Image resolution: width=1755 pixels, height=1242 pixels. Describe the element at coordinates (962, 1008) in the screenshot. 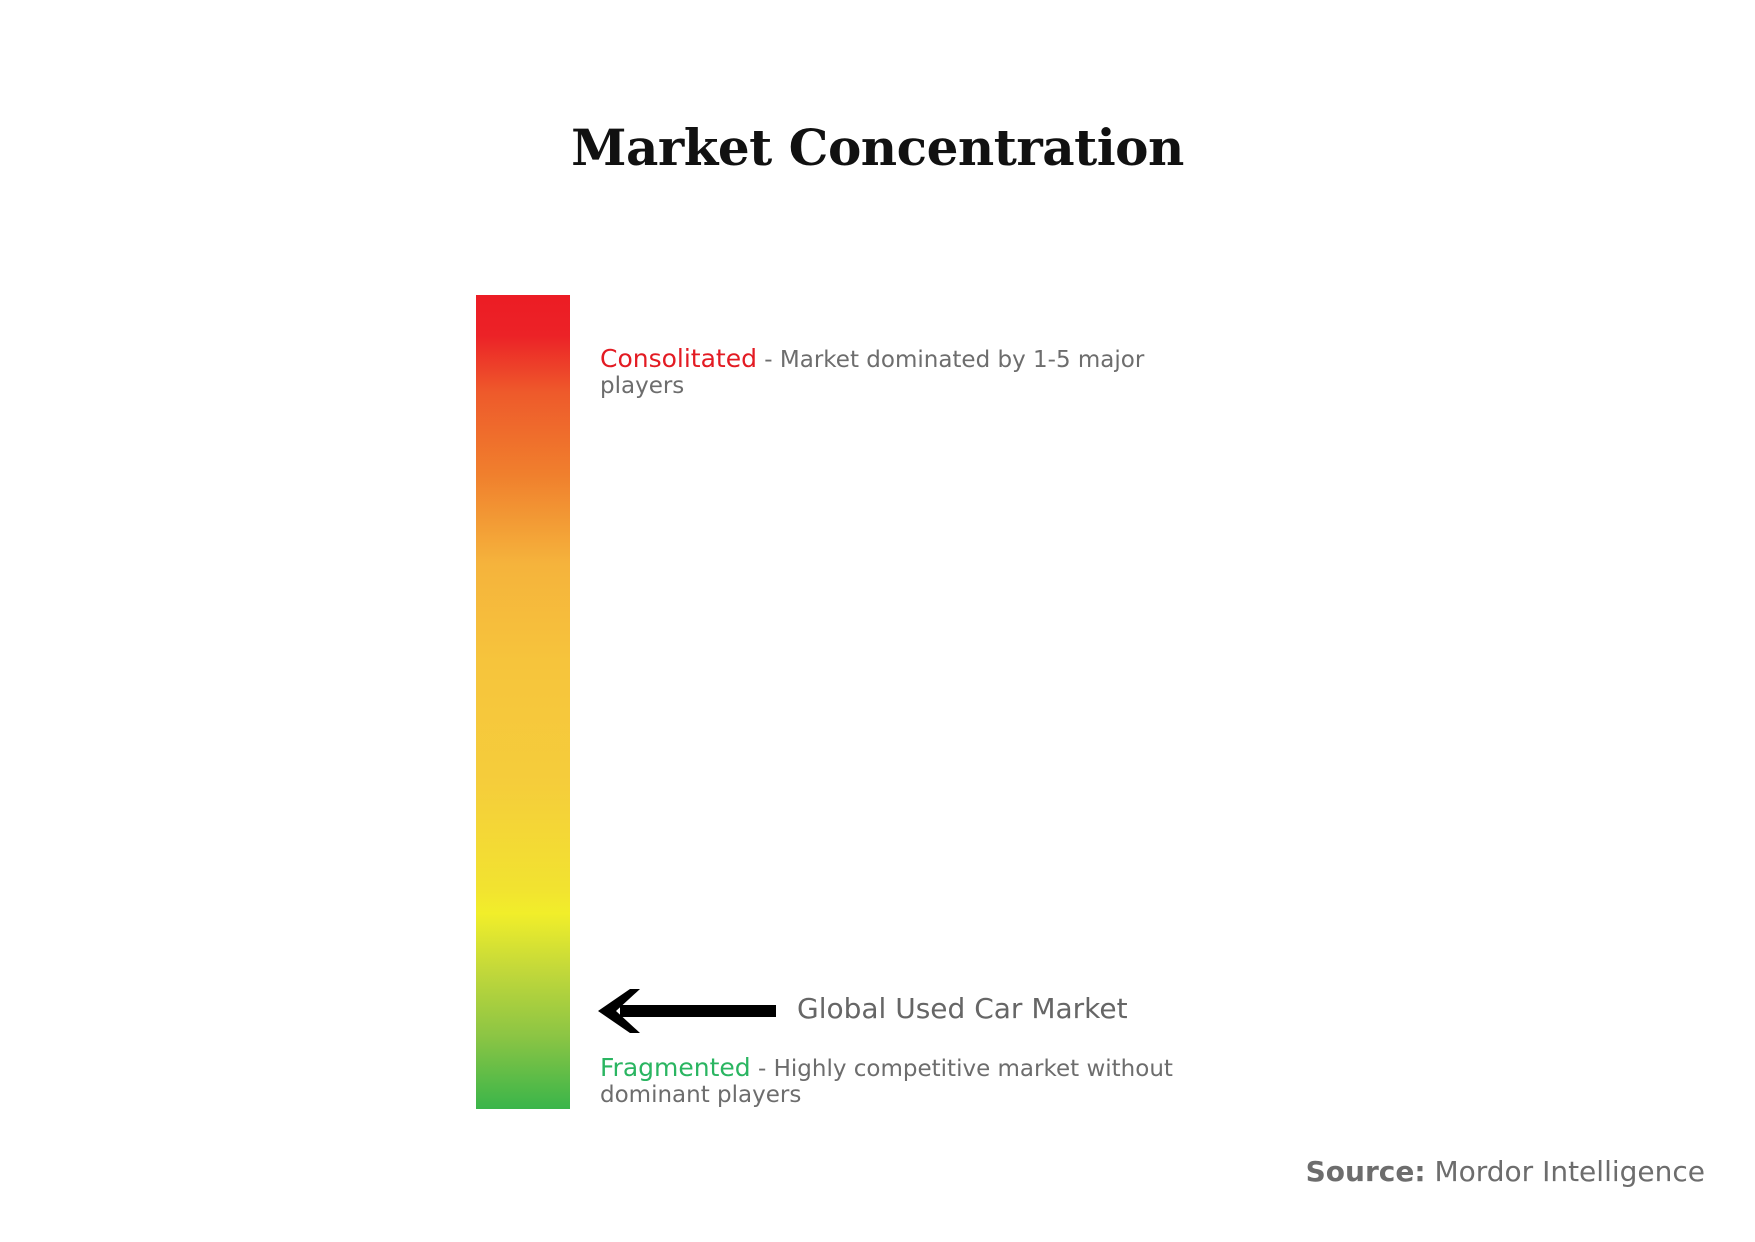

I see `market-position-label: Global Used Car Market` at that location.